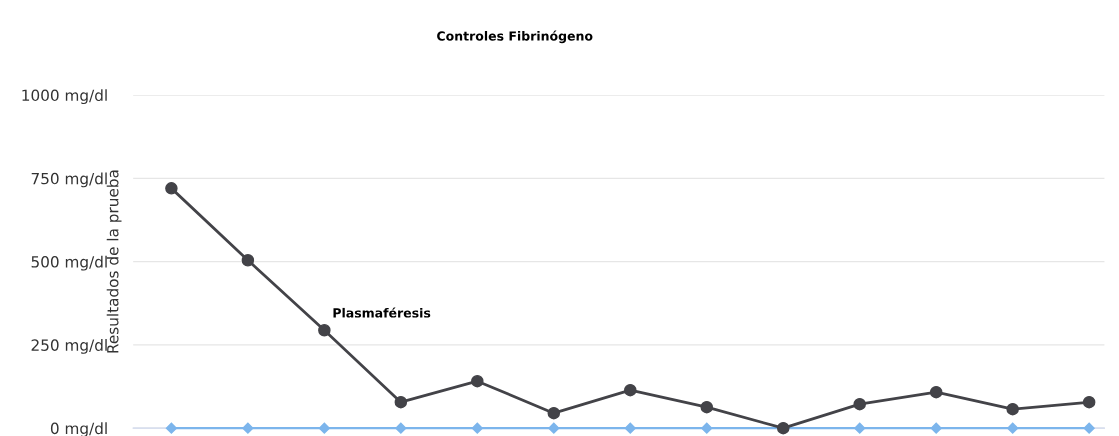 The height and width of the screenshot is (436, 1119). What do you see at coordinates (69, 180) in the screenshot?
I see `y-tick-label: 750 mg/dl` at bounding box center [69, 180].